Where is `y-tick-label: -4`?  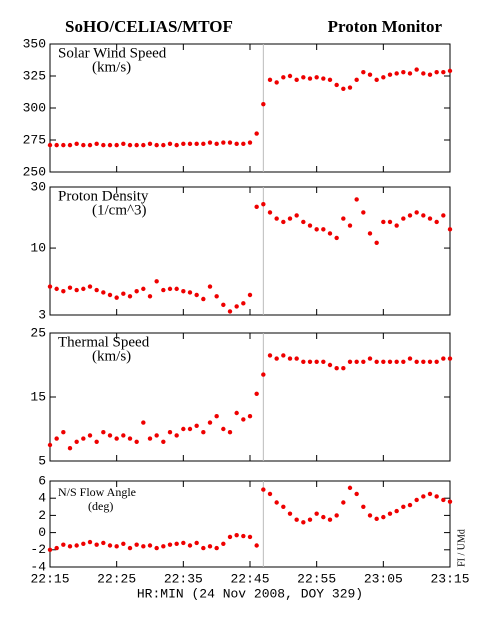 y-tick-label: -4 is located at coordinates (38, 566).